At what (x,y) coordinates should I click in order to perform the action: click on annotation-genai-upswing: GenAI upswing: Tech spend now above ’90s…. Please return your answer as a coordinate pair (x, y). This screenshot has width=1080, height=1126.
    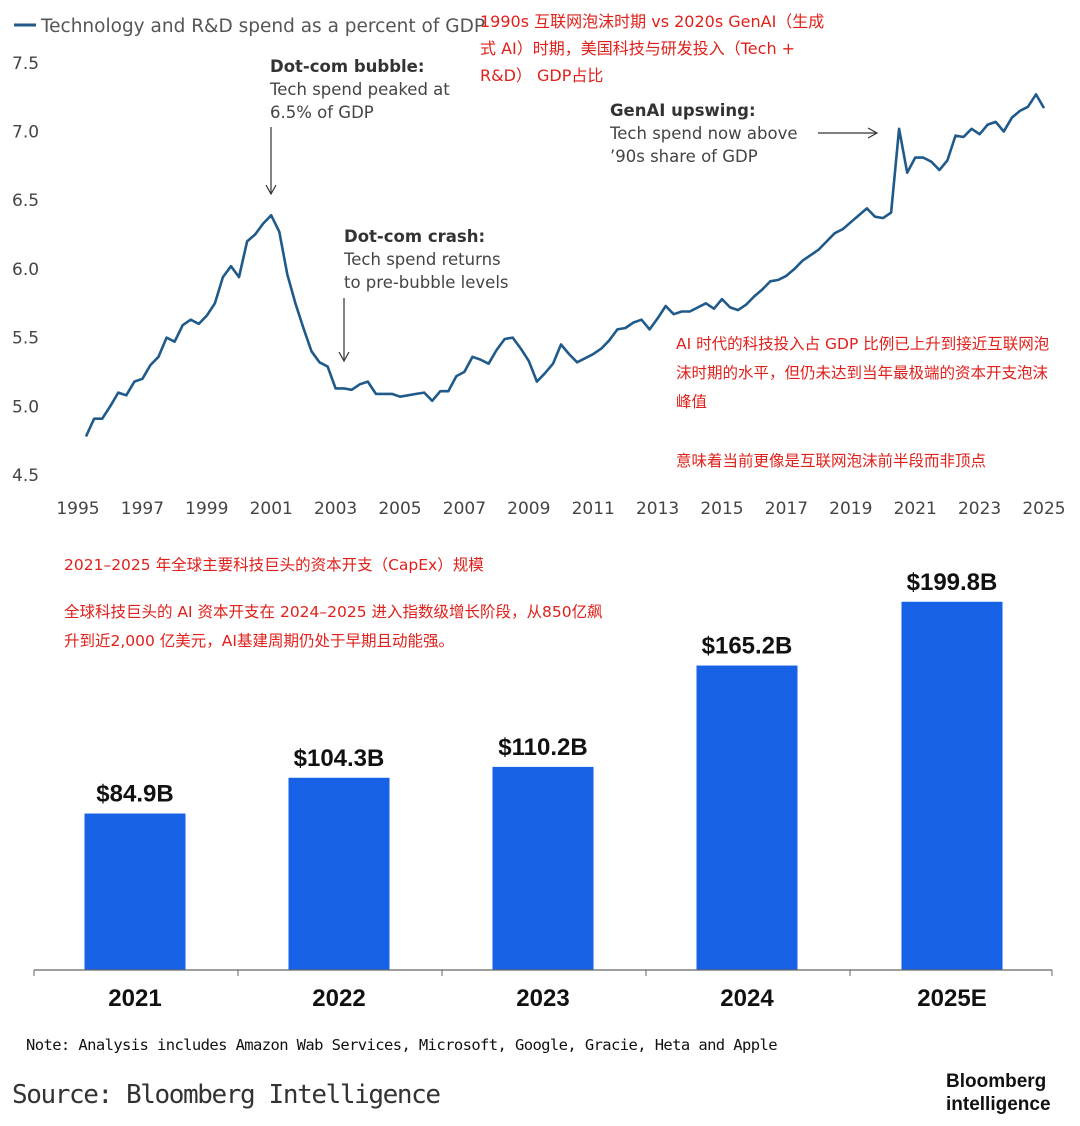
    Looking at the image, I should click on (744, 133).